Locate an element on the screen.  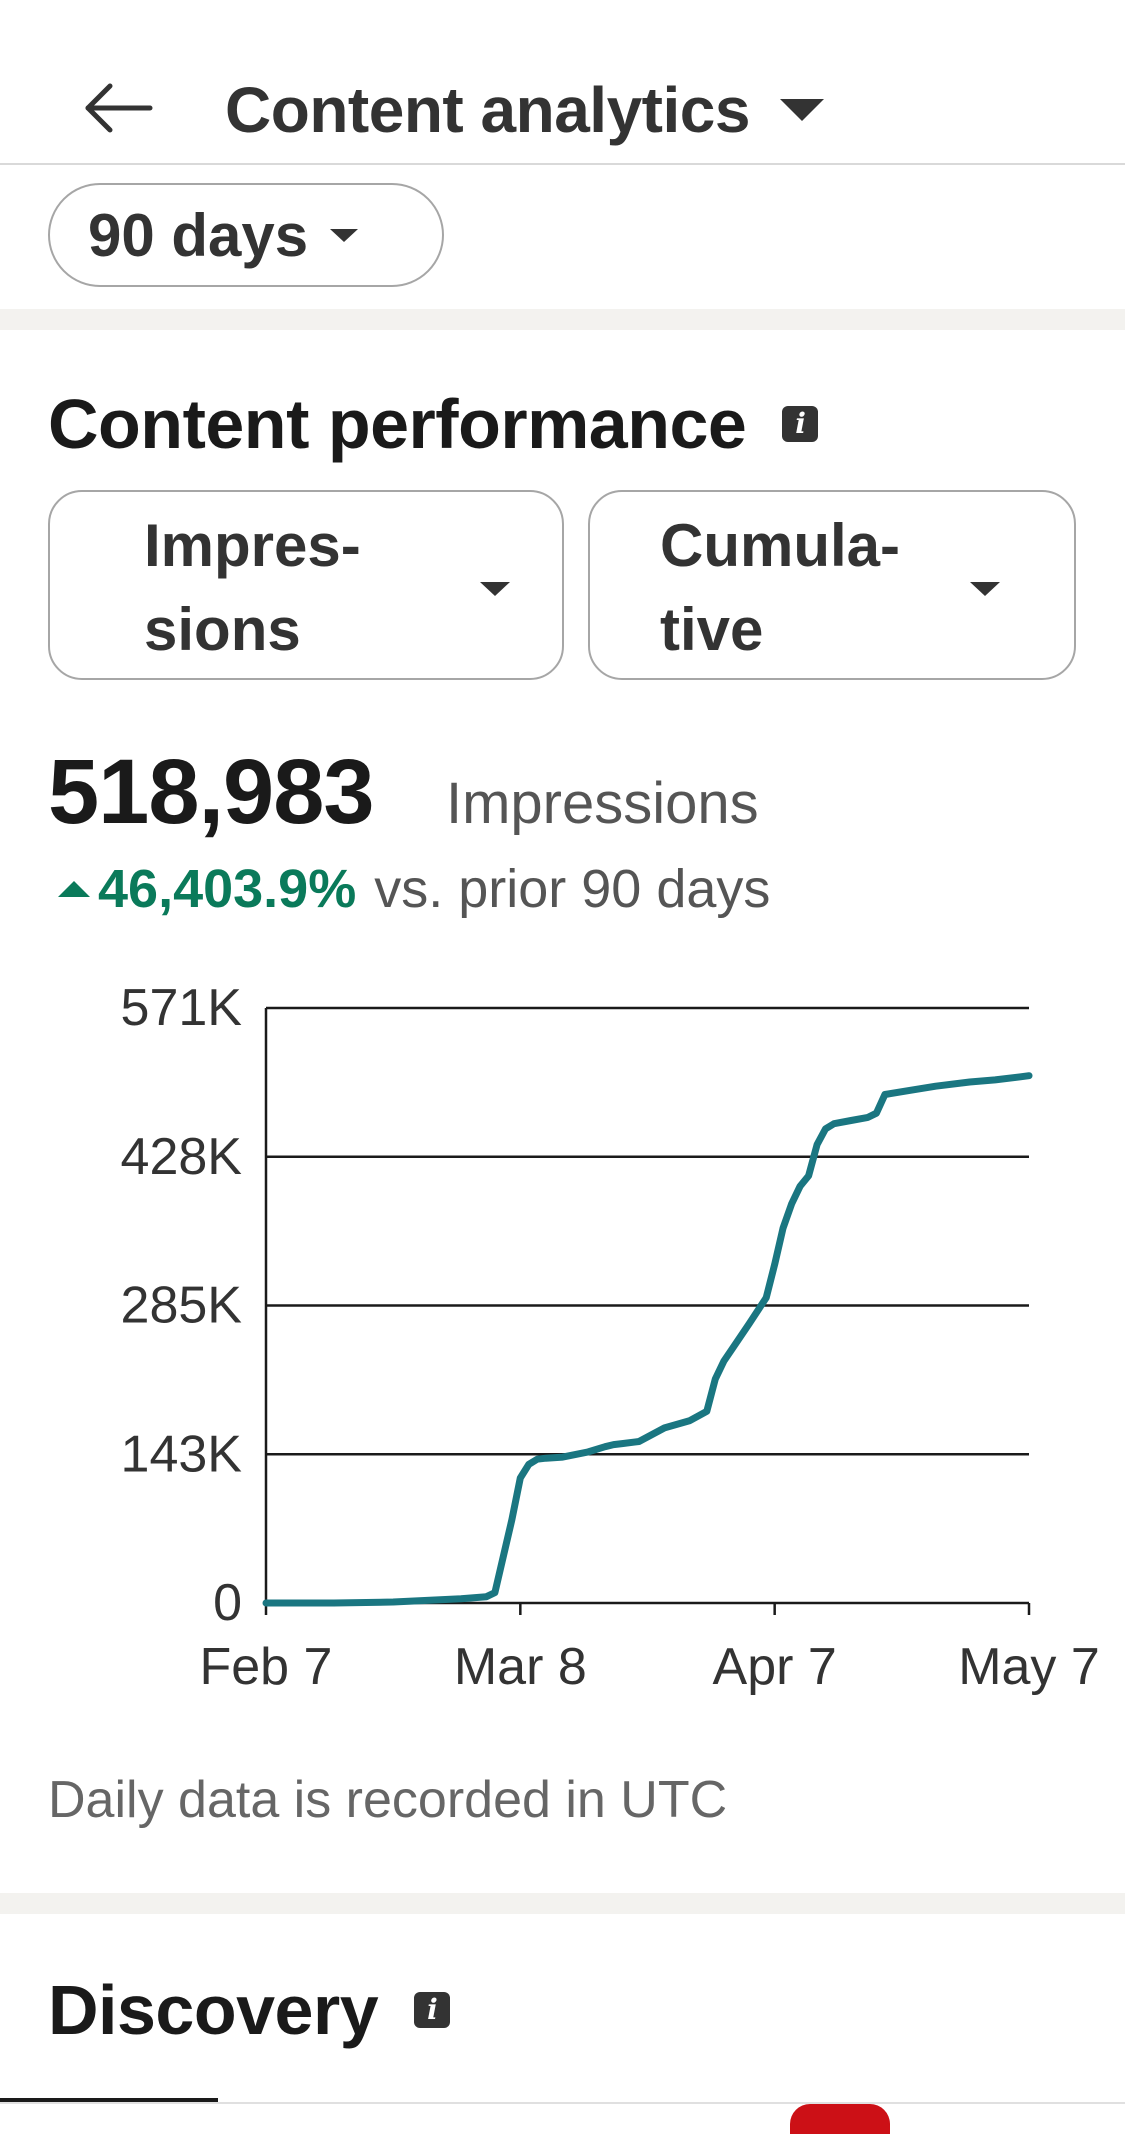
arrow-left-icon is located at coordinates (119, 108).